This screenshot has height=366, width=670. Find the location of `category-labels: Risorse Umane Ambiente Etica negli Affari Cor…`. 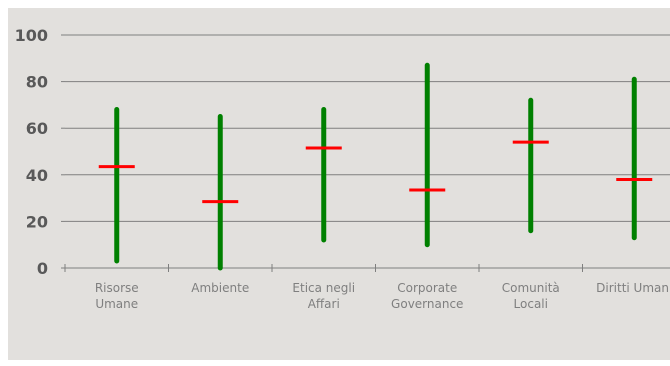

category-labels: Risorse Umane Ambiente Etica negli Affari Cor… is located at coordinates (382, 296).